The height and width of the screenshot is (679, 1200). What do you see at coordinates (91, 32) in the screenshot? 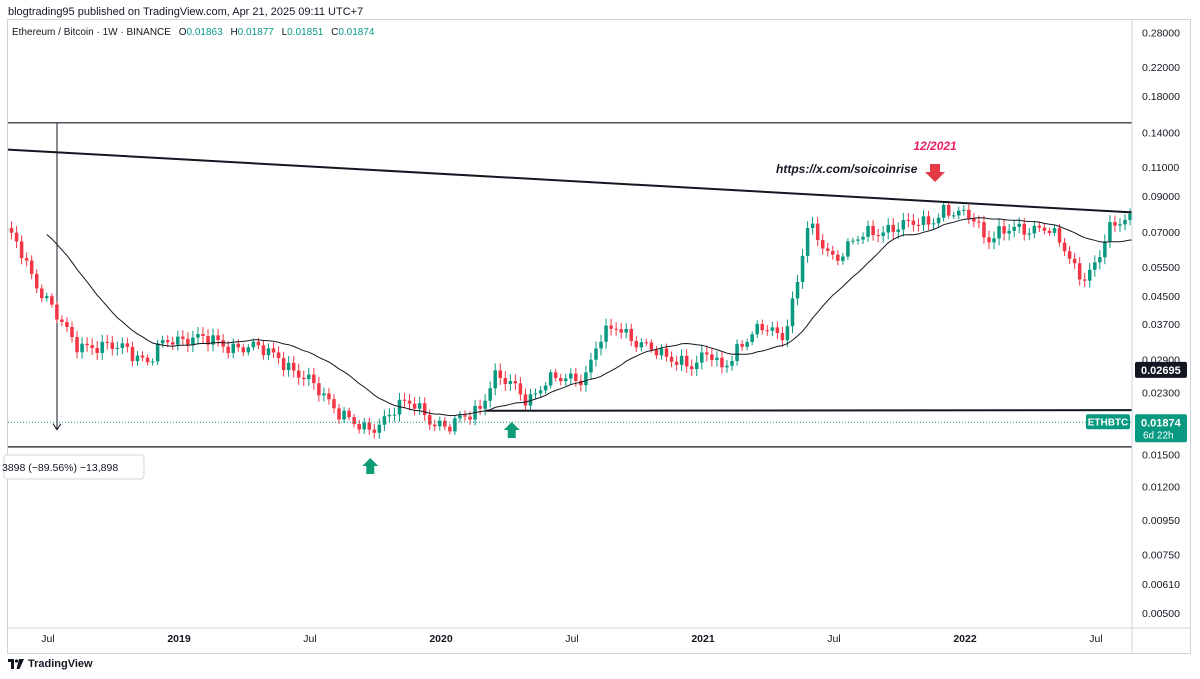
I see `symbol-title: Ethereum / Bitcoin · 1W · BINANCE` at bounding box center [91, 32].